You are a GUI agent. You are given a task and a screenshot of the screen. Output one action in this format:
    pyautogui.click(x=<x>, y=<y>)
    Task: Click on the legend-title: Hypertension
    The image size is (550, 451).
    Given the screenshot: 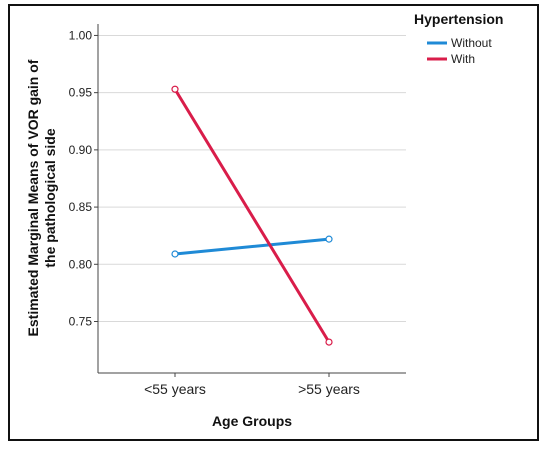 What is the action you would take?
    pyautogui.click(x=458, y=19)
    